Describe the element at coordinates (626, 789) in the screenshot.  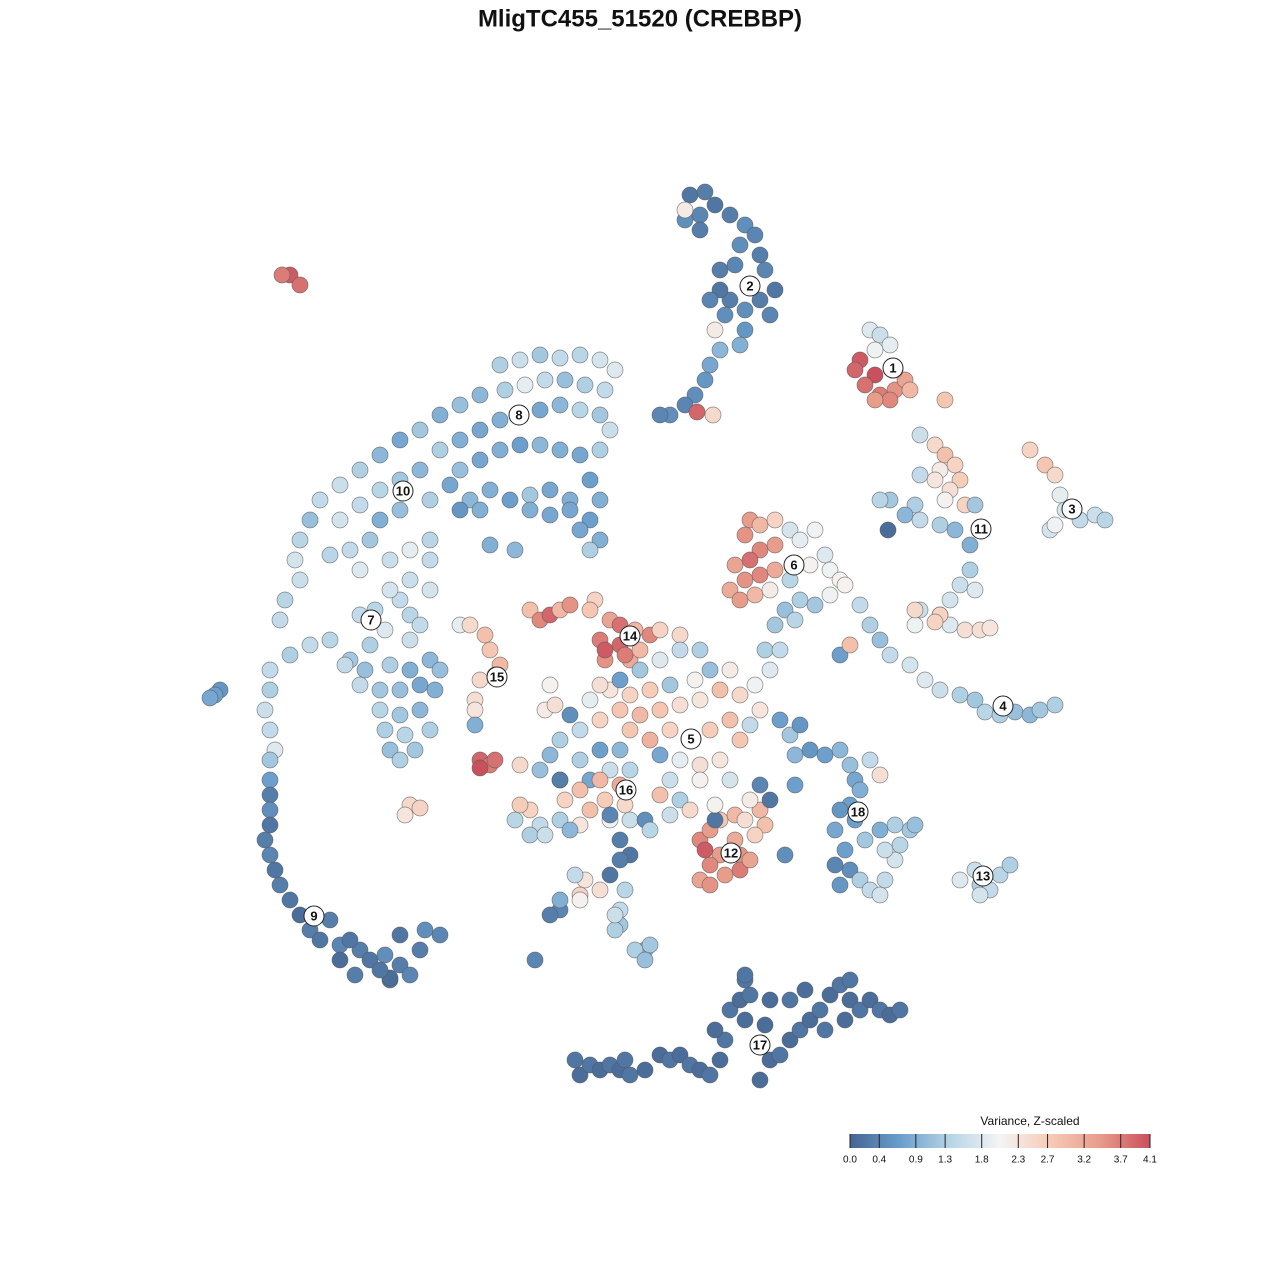
I see `cluster-label: 16` at that location.